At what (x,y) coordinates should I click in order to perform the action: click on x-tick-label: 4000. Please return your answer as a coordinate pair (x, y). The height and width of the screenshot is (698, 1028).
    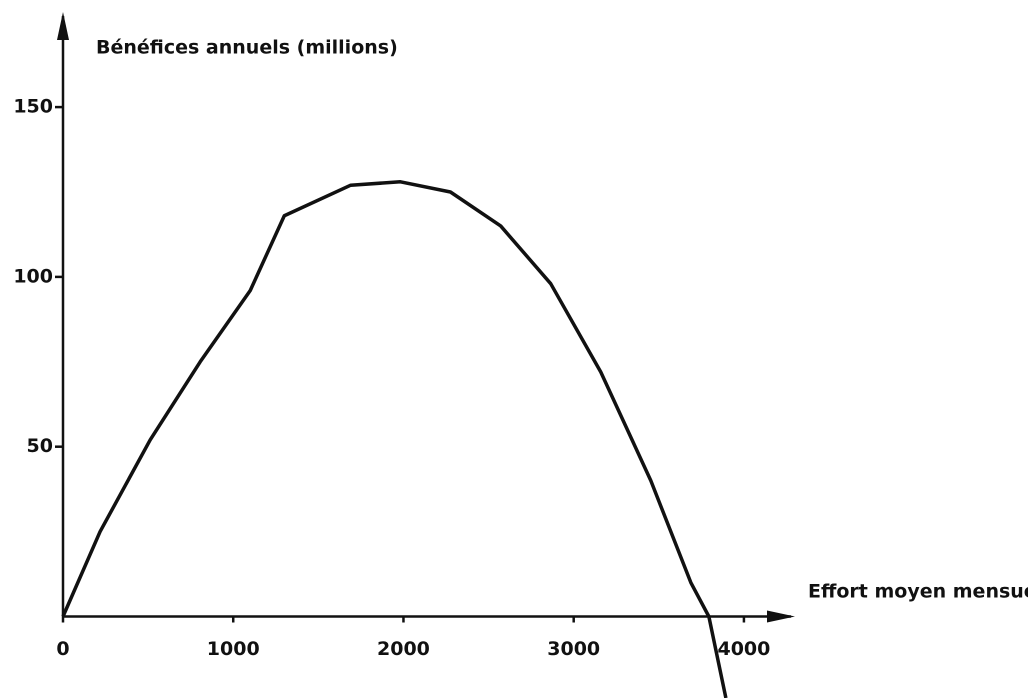
    Looking at the image, I should click on (743, 649).